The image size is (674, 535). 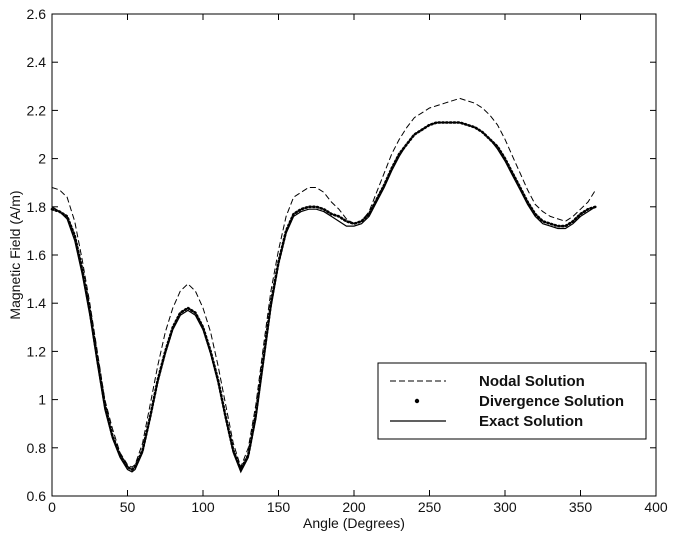 What do you see at coordinates (37, 14) in the screenshot?
I see `y-tick-label: 2.6` at bounding box center [37, 14].